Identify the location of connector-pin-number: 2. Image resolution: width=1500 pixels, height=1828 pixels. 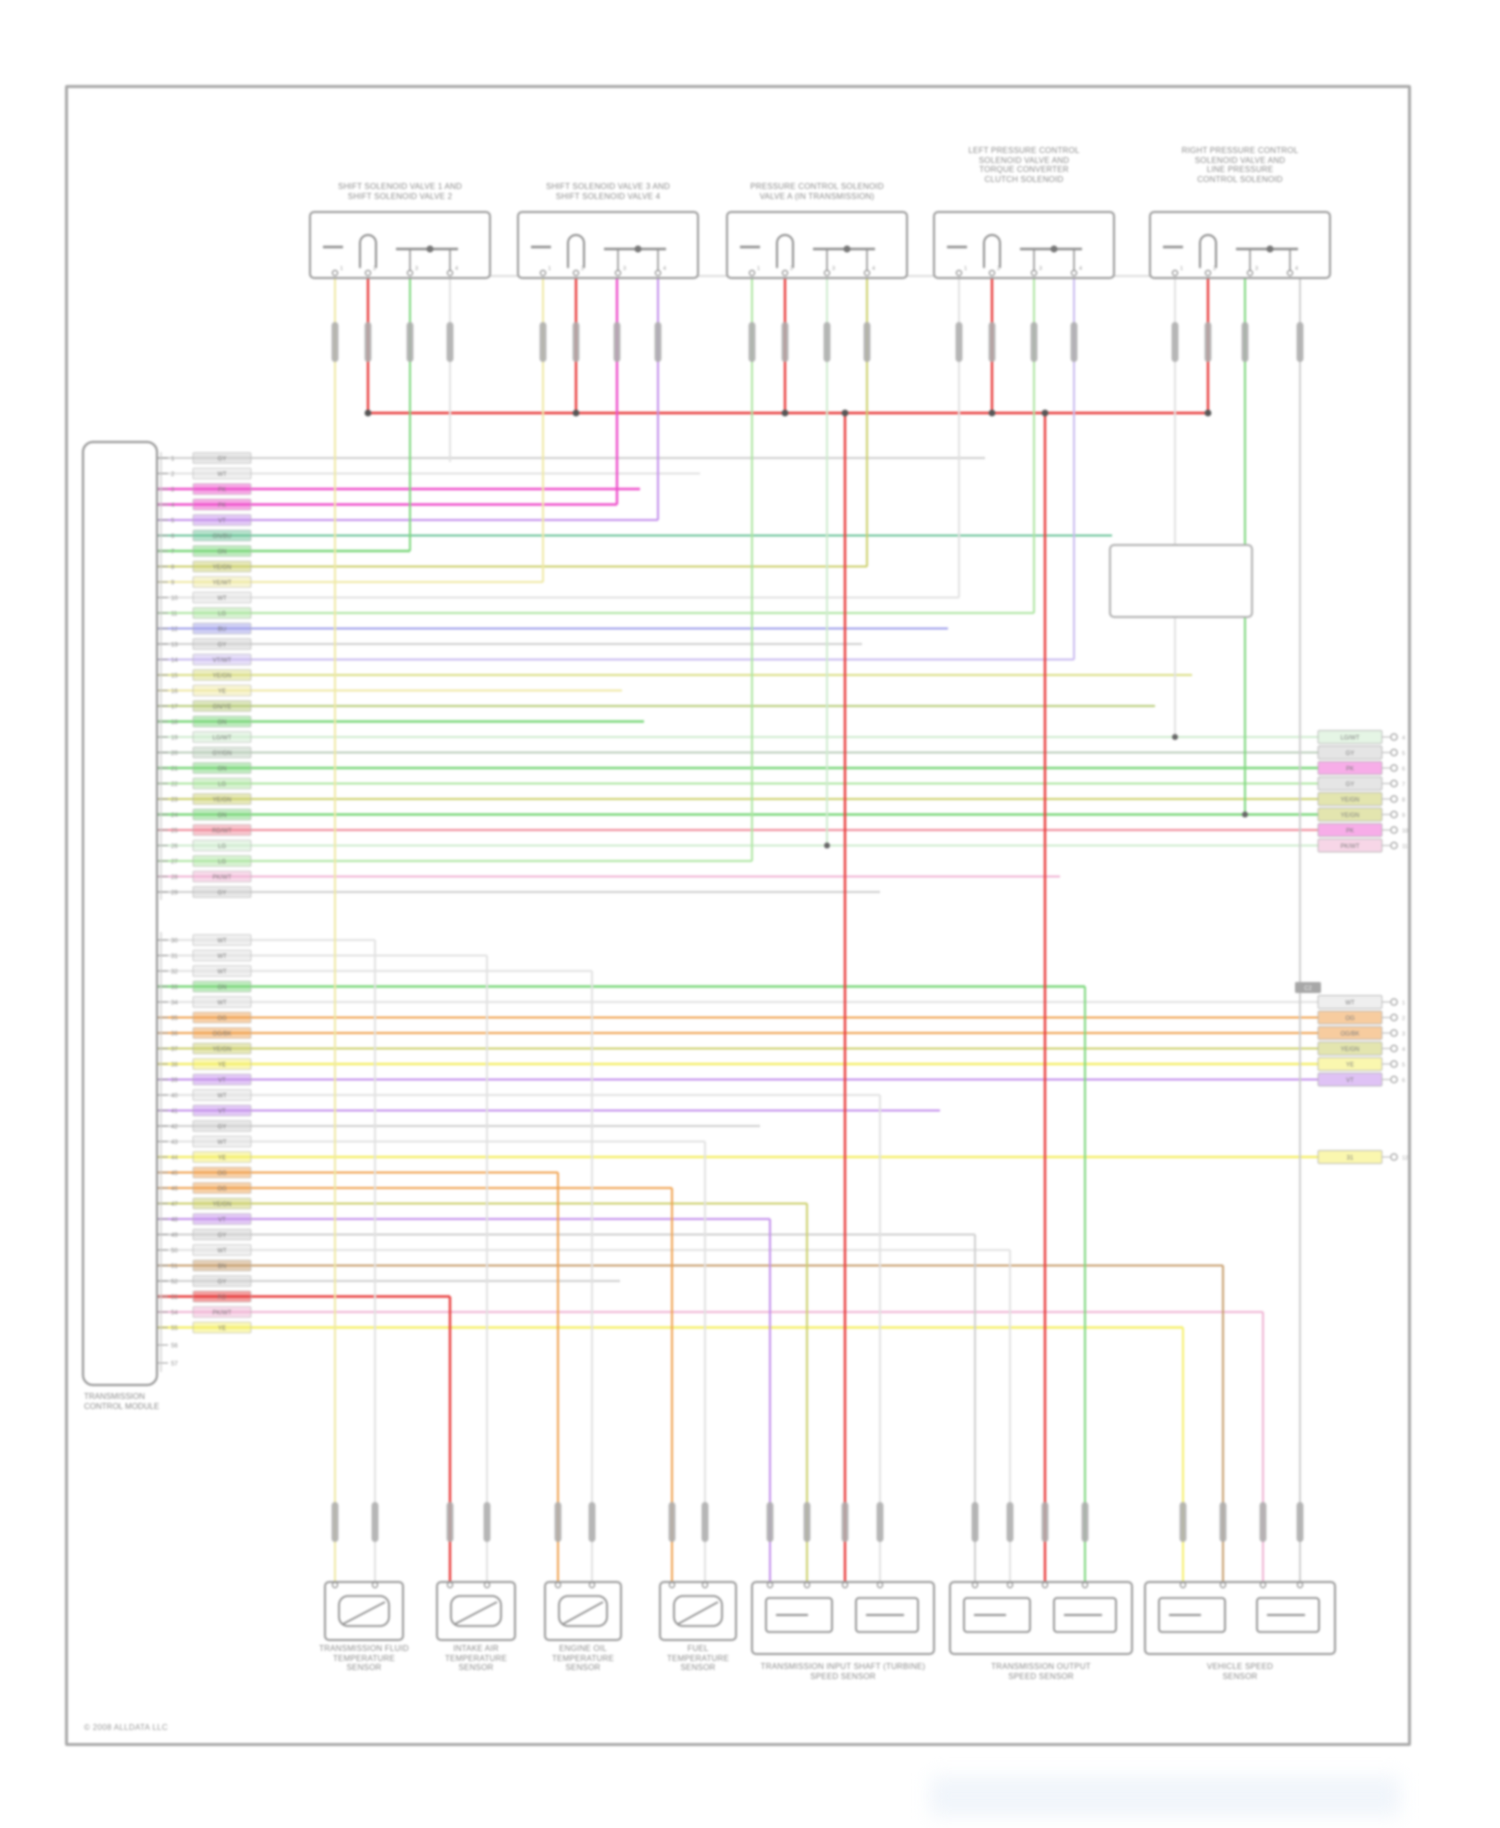
(1403, 1019).